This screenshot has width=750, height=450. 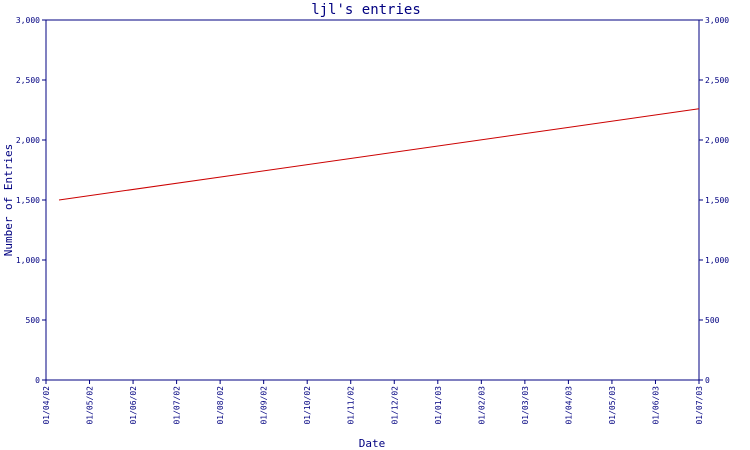 What do you see at coordinates (351, 405) in the screenshot?
I see `x-tick-label: 01/11/02` at bounding box center [351, 405].